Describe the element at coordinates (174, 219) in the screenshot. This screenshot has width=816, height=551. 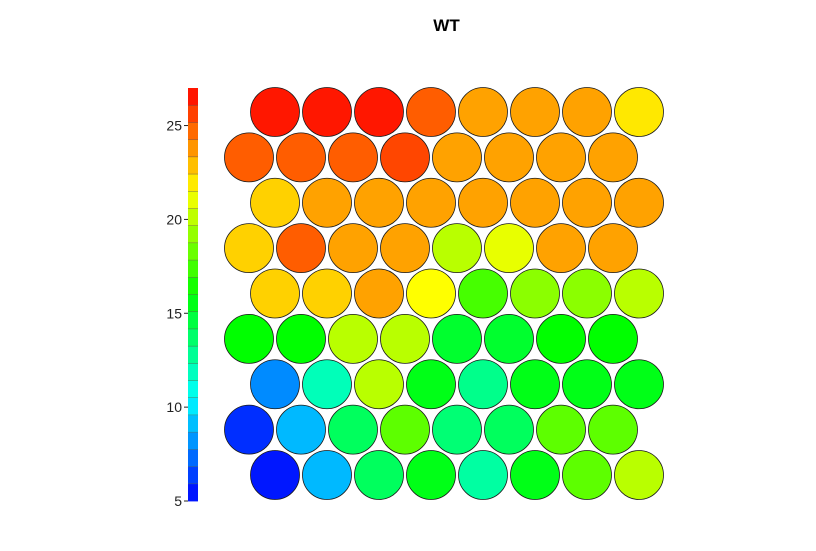
I see `color-scale-tick-label: 20` at that location.